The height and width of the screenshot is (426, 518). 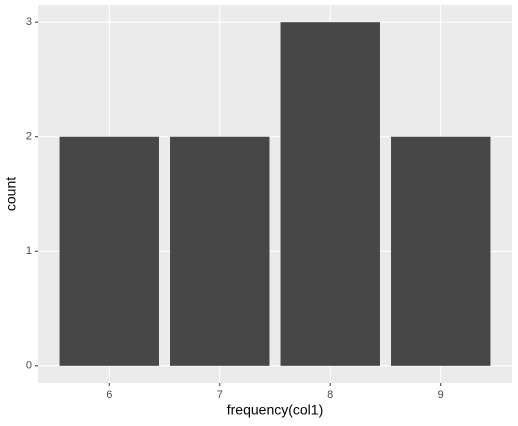 What do you see at coordinates (29, 251) in the screenshot?
I see `y-tick-label: 1` at bounding box center [29, 251].